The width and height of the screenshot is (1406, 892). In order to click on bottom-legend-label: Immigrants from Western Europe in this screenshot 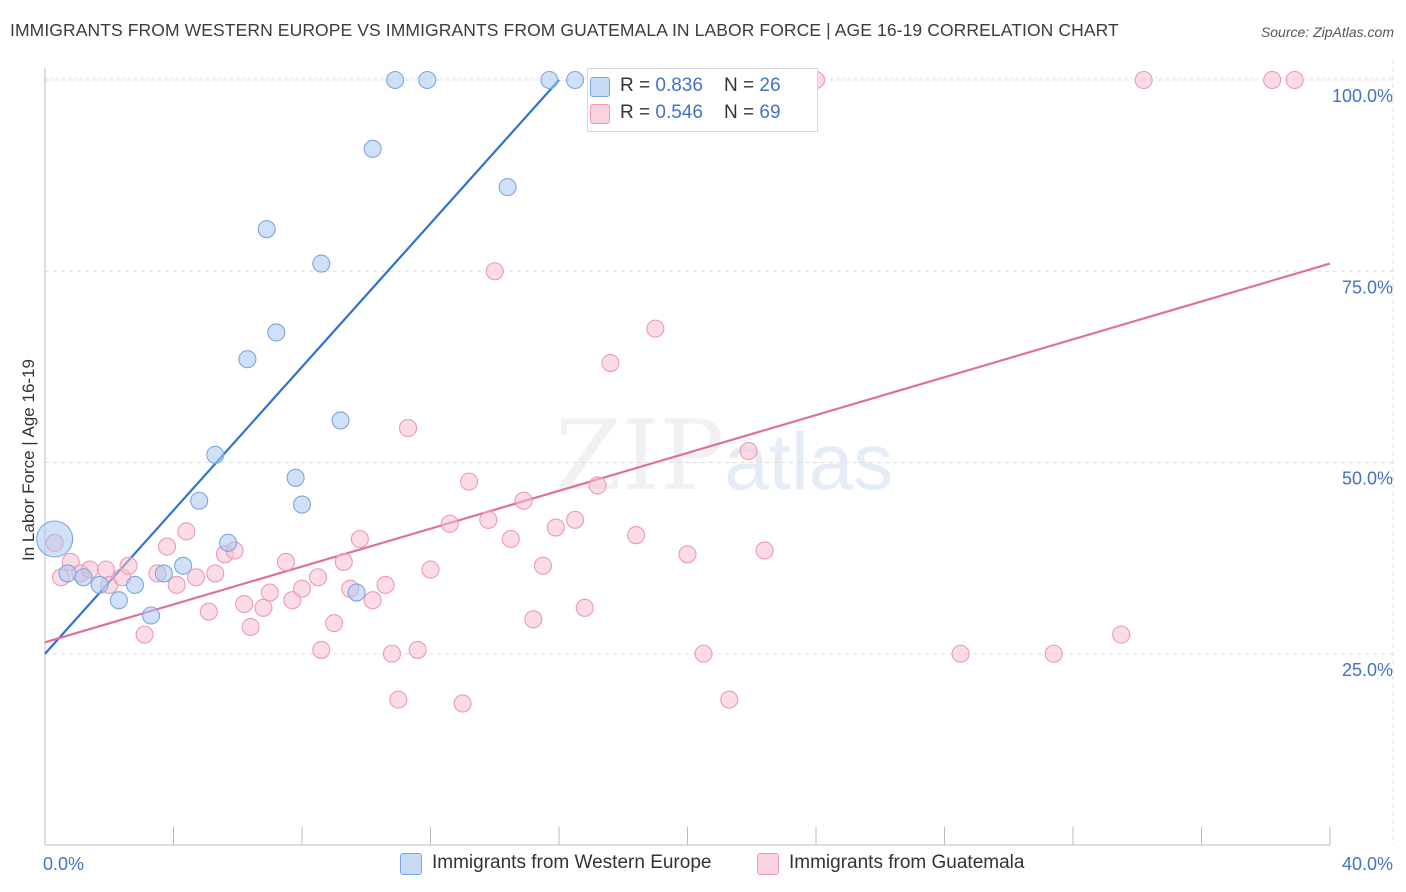, I will do `click(572, 862)`.